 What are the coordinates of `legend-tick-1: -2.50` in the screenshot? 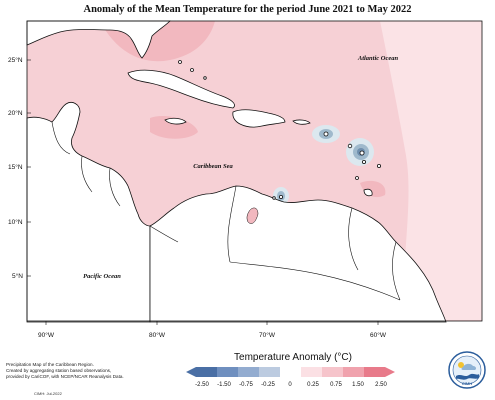 It's located at (202, 385).